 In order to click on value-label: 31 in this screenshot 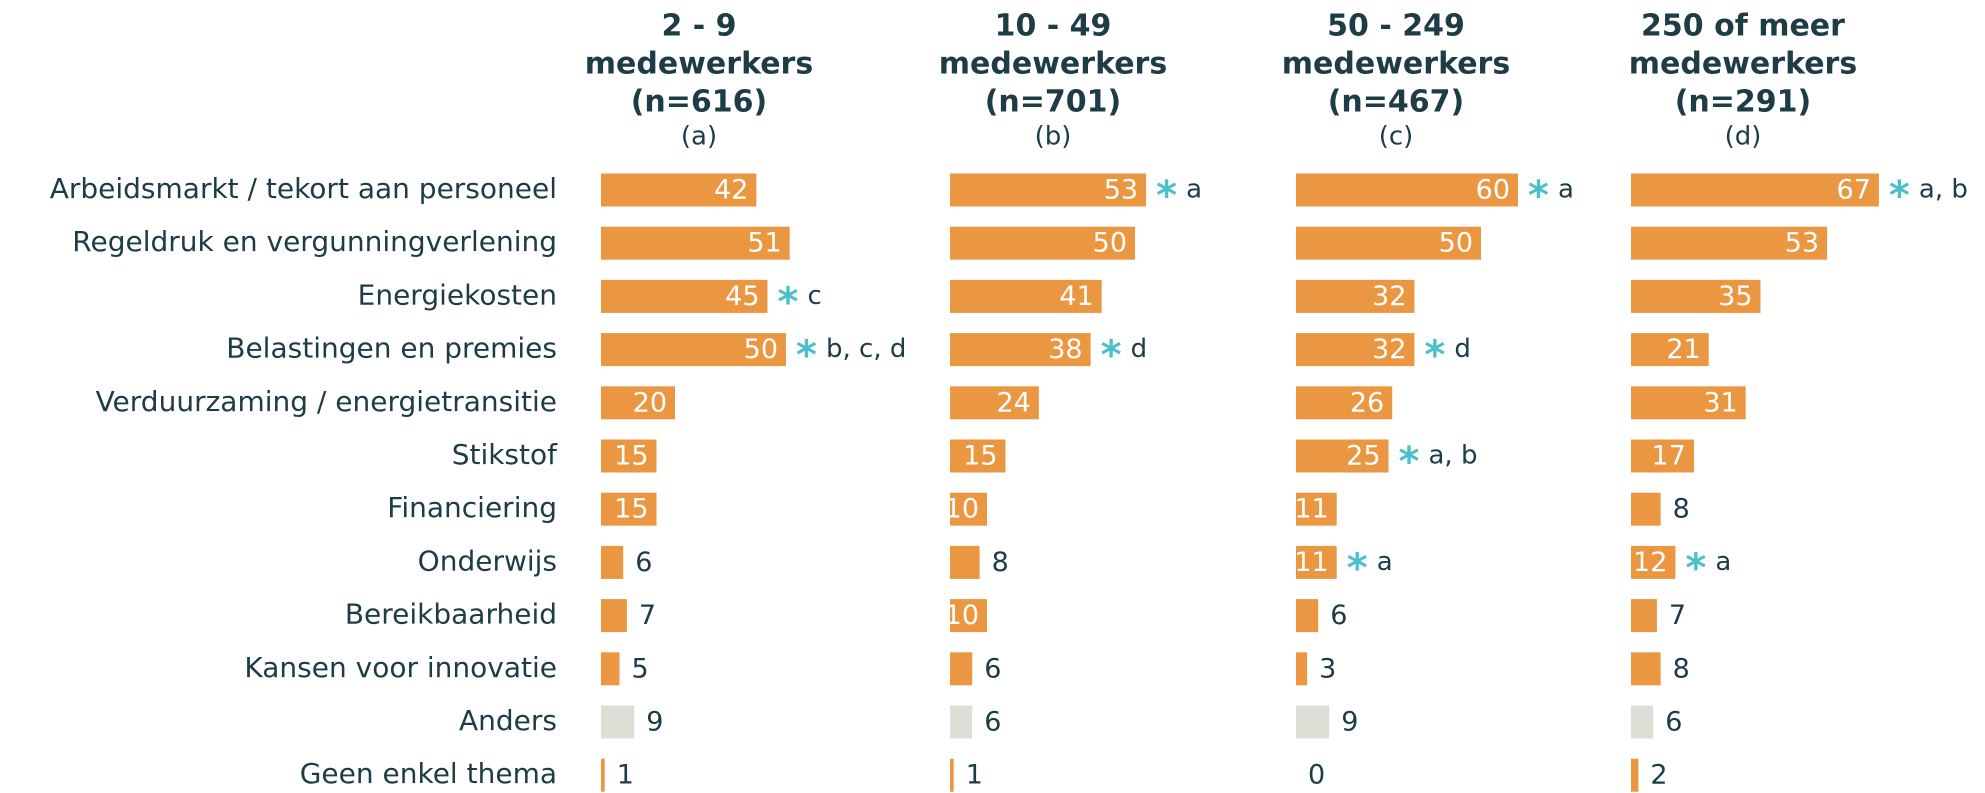, I will do `click(1720, 402)`.